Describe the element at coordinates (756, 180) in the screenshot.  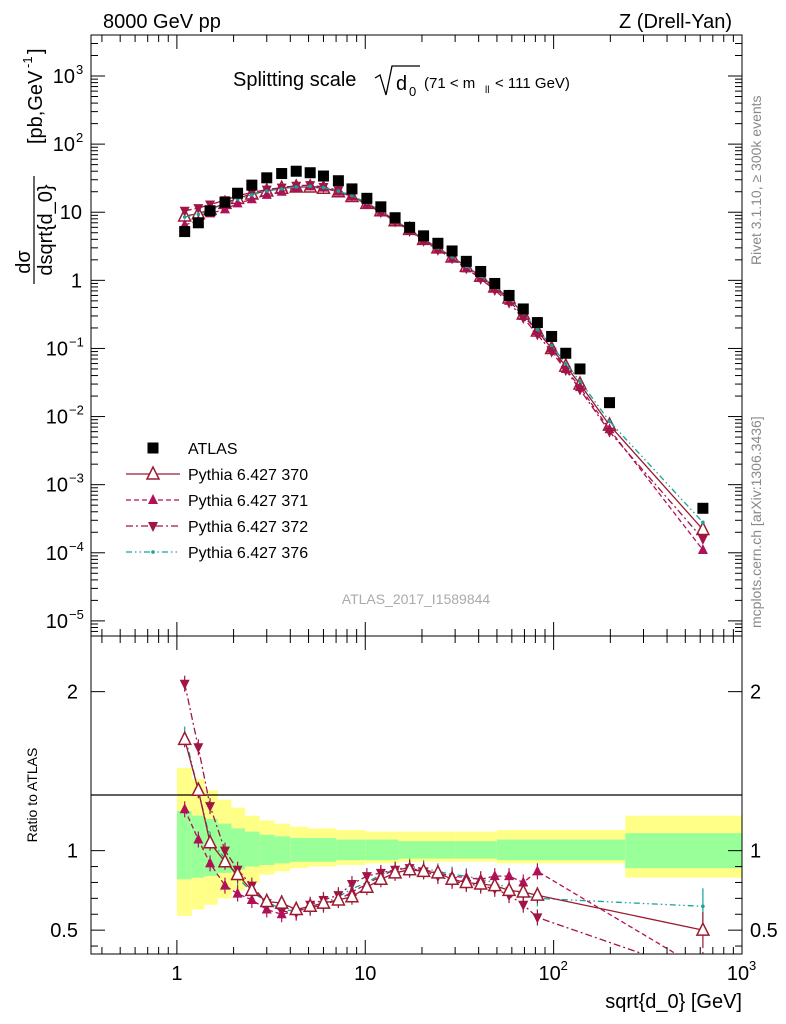
I see `rivet-version-label: Rivet 3.1.10, ≥ 300k events` at that location.